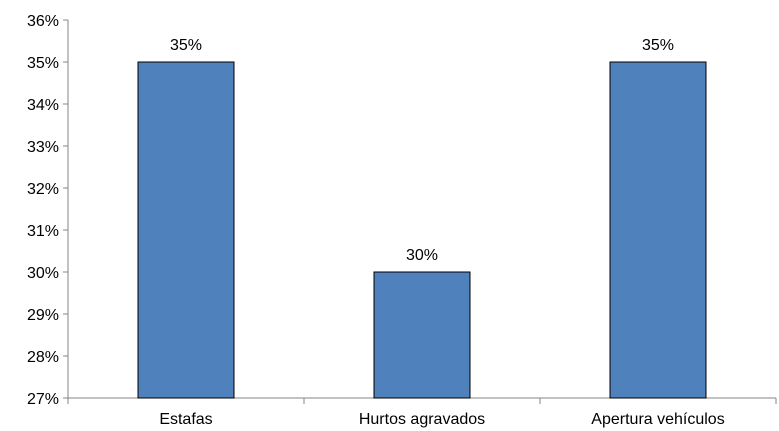  Describe the element at coordinates (422, 255) in the screenshot. I see `bar-value-label: 30%` at that location.